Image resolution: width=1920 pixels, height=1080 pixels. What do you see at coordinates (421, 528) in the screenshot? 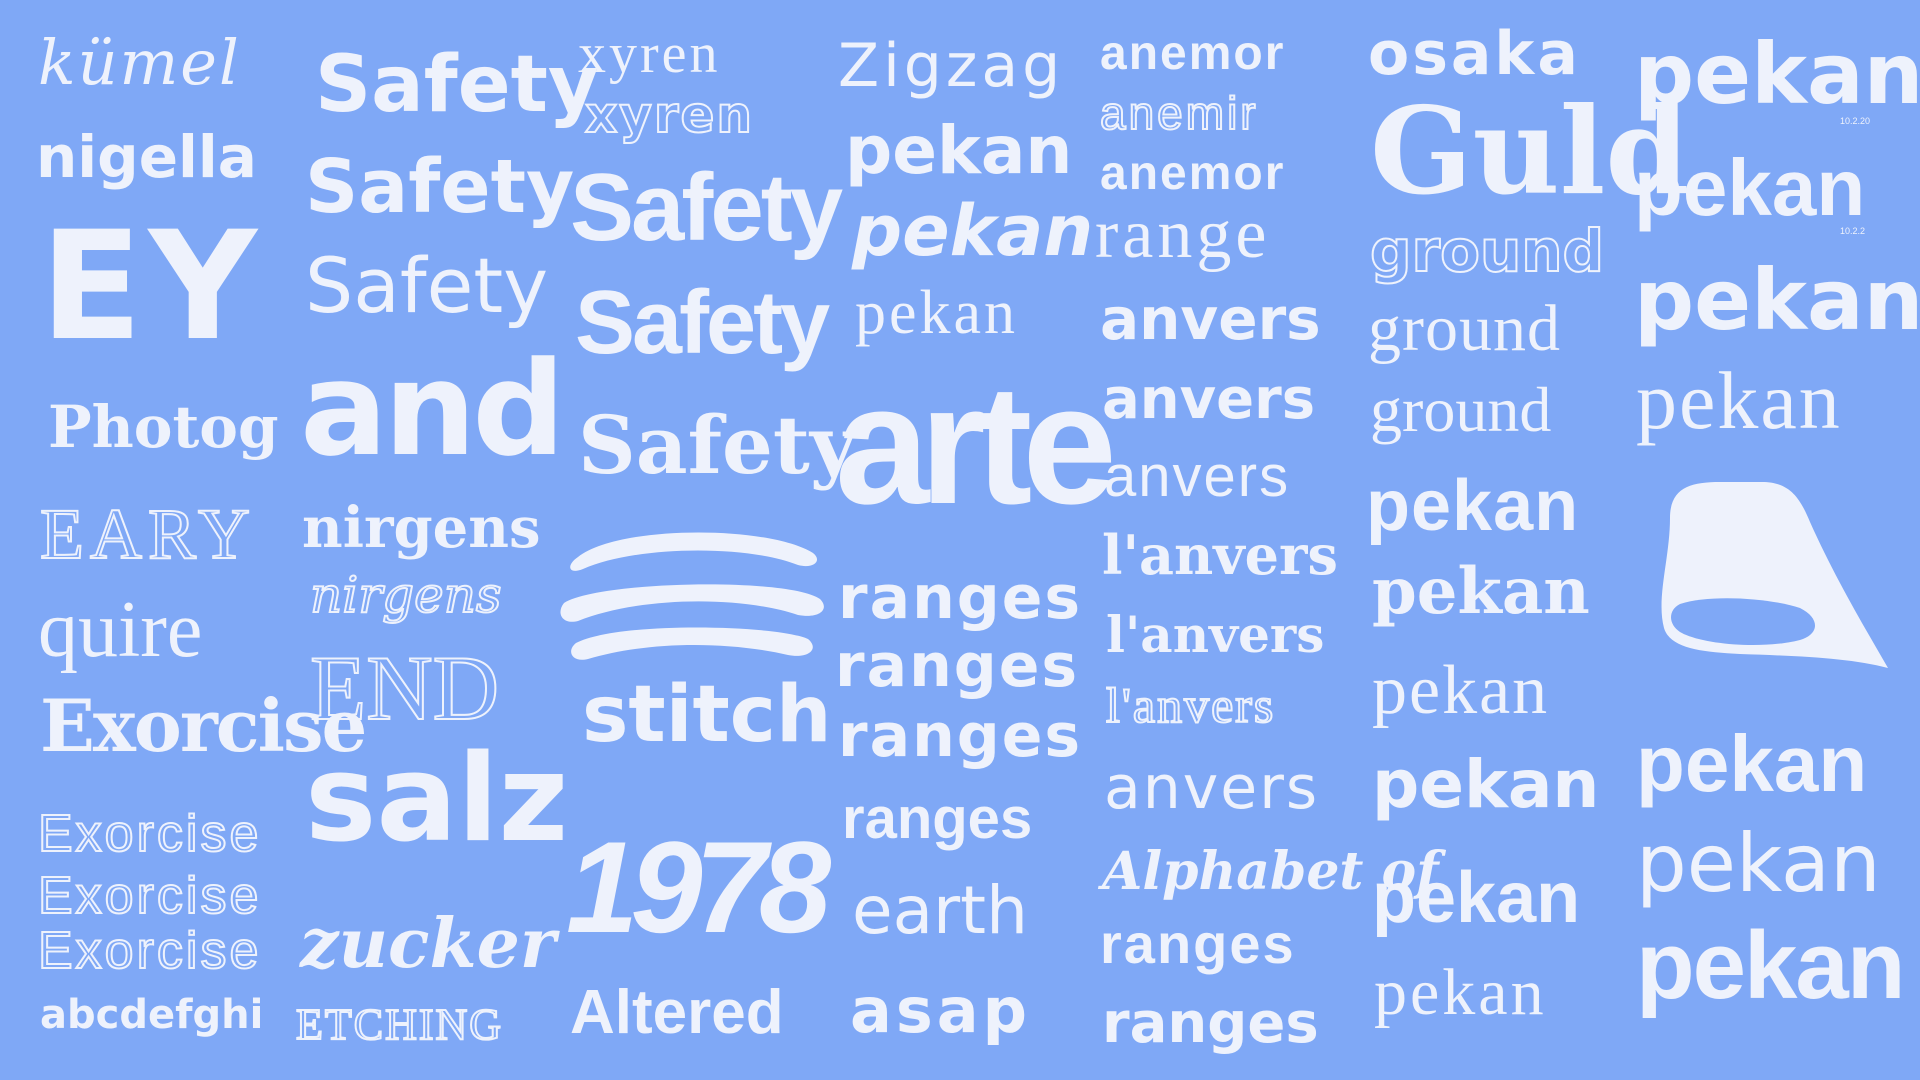
I see `word-nirgens-1: nirgens` at bounding box center [421, 528].